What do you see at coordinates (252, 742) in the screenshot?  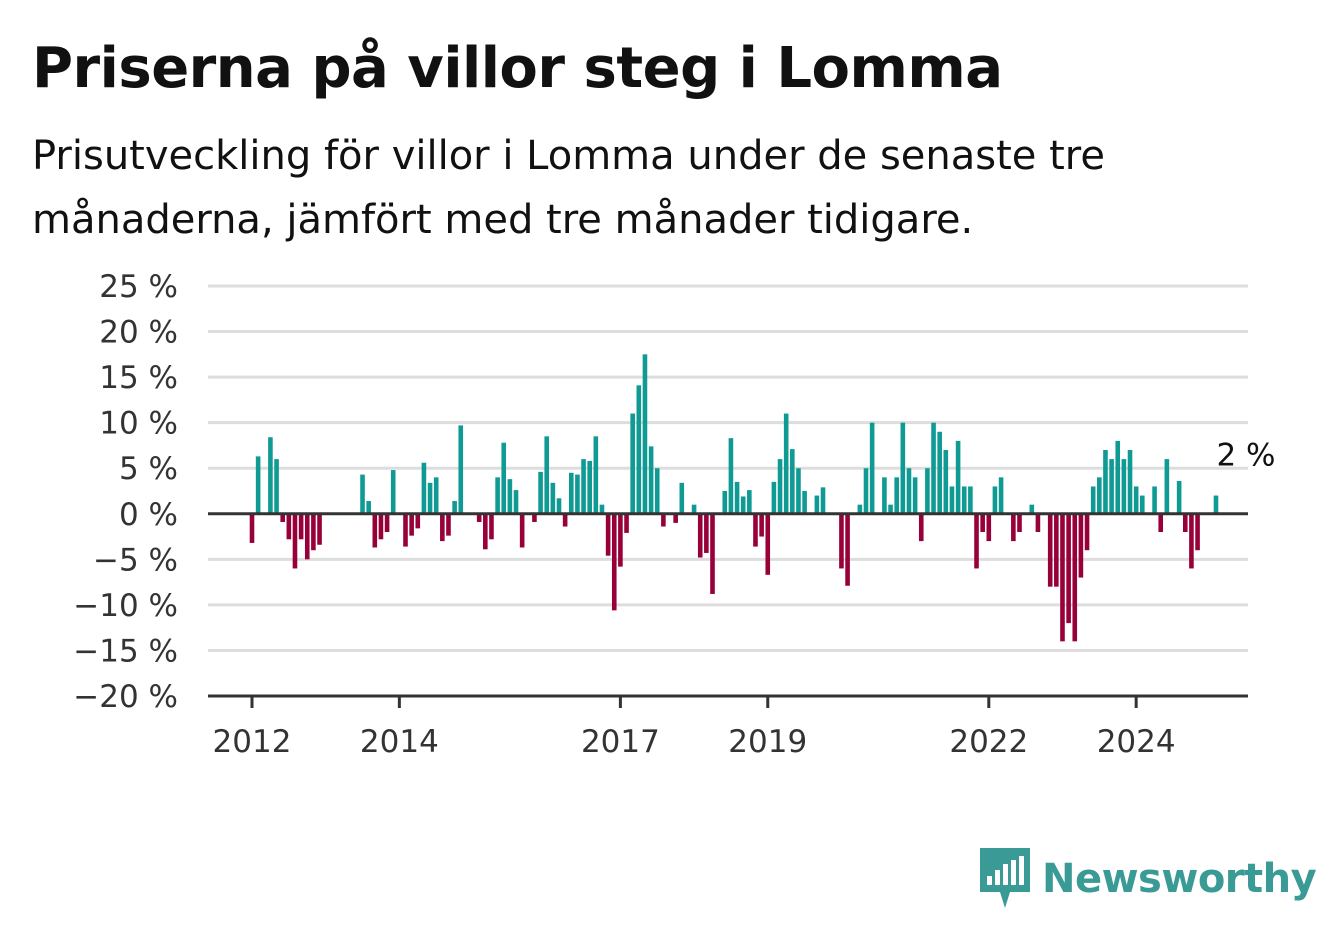 I see `x-tick-label: 2012` at bounding box center [252, 742].